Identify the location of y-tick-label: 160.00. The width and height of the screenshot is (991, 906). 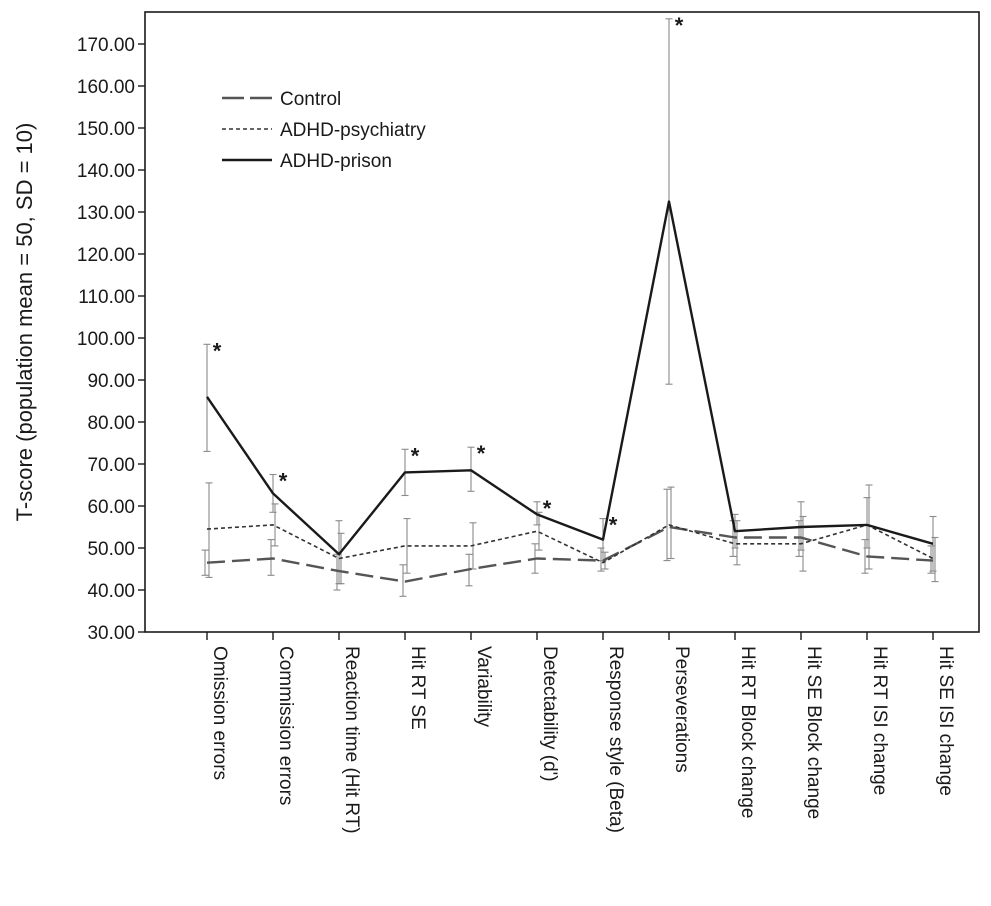
(106, 87).